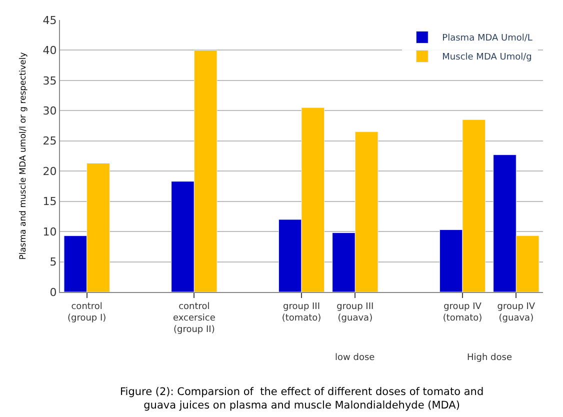  Describe the element at coordinates (487, 57) in the screenshot. I see `legend-label: Muscle MDA Umol/g` at that location.